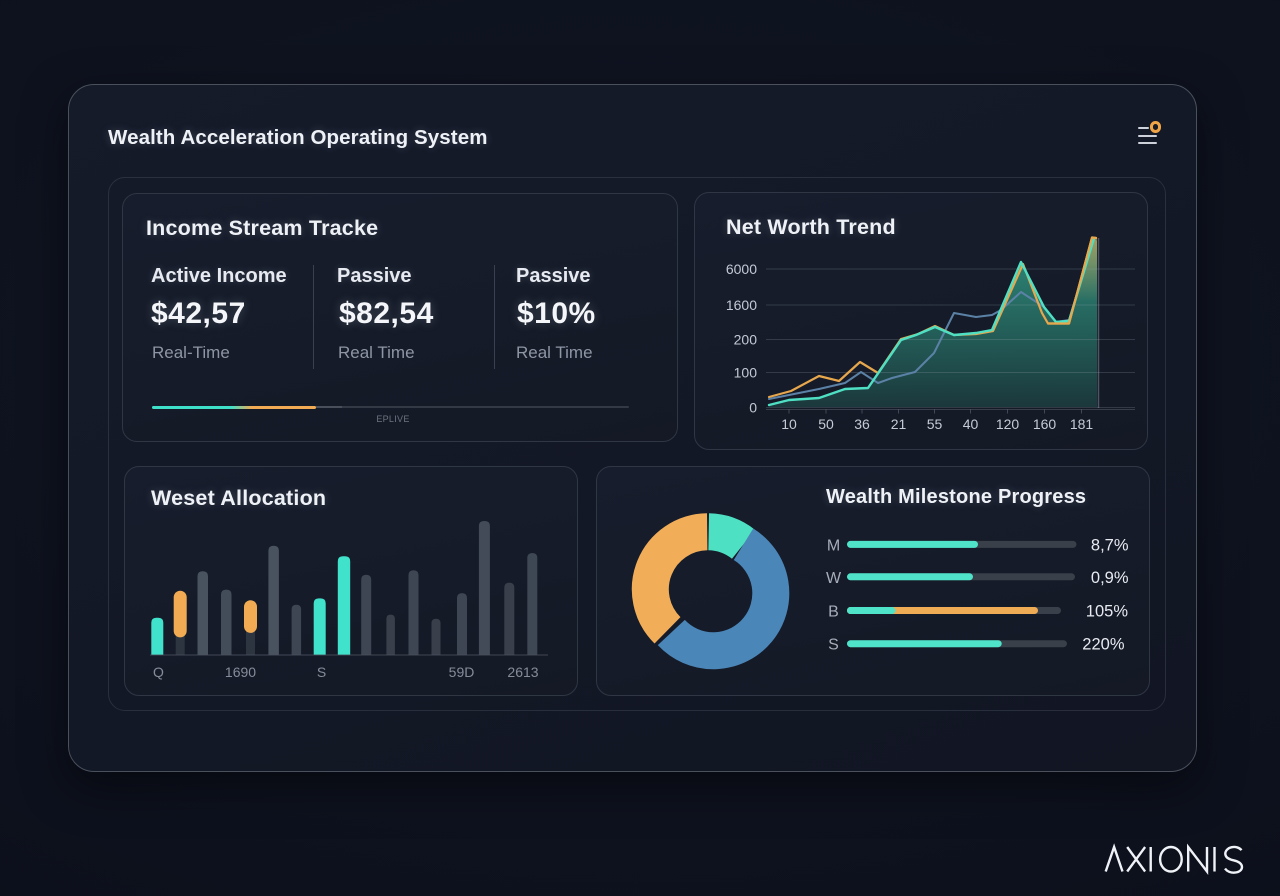 This screenshot has width=1280, height=896. I want to click on svg-text: 55, so click(935, 424).